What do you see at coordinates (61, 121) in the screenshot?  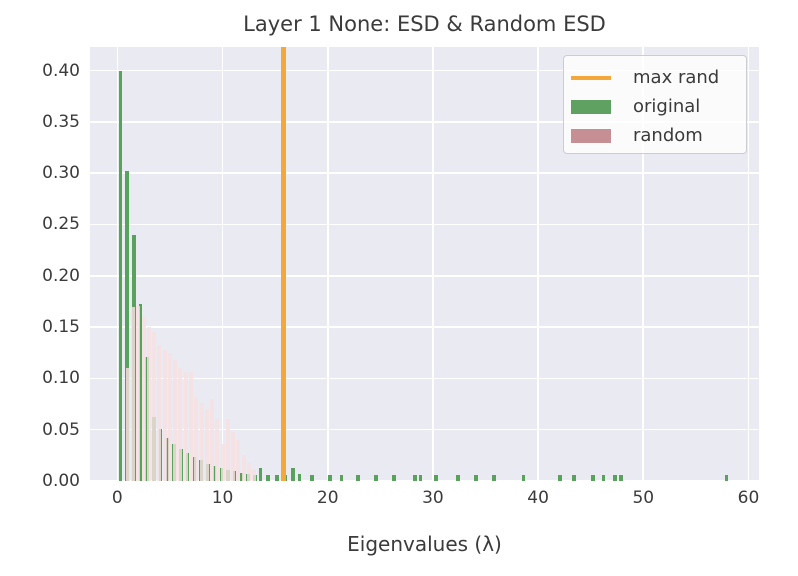 I see `y-tick-label: 0.35` at bounding box center [61, 121].